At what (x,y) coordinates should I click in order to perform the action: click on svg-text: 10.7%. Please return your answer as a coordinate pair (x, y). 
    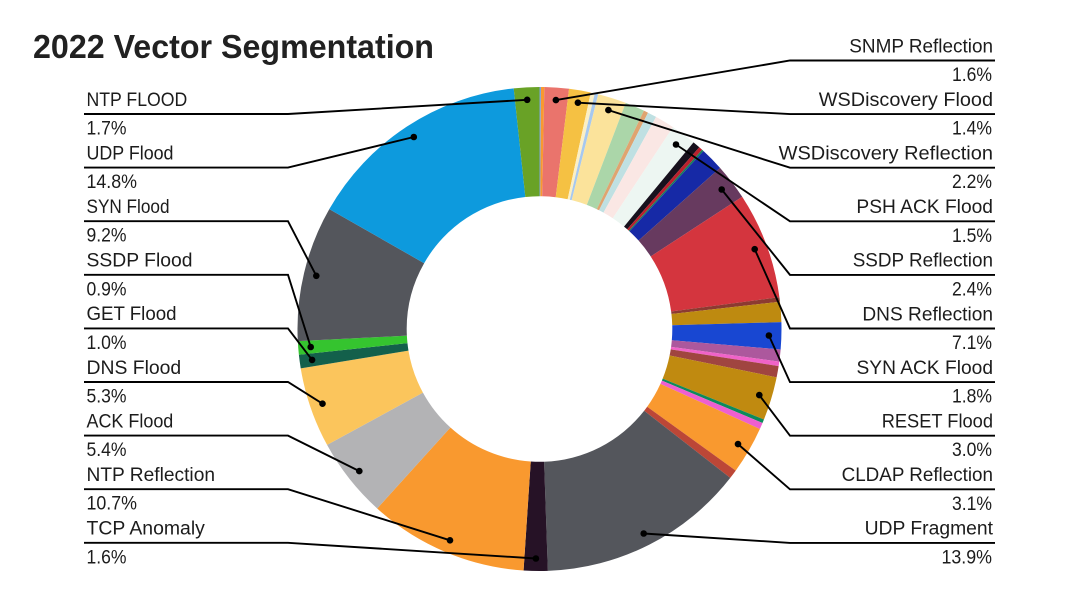
    Looking at the image, I should click on (112, 504).